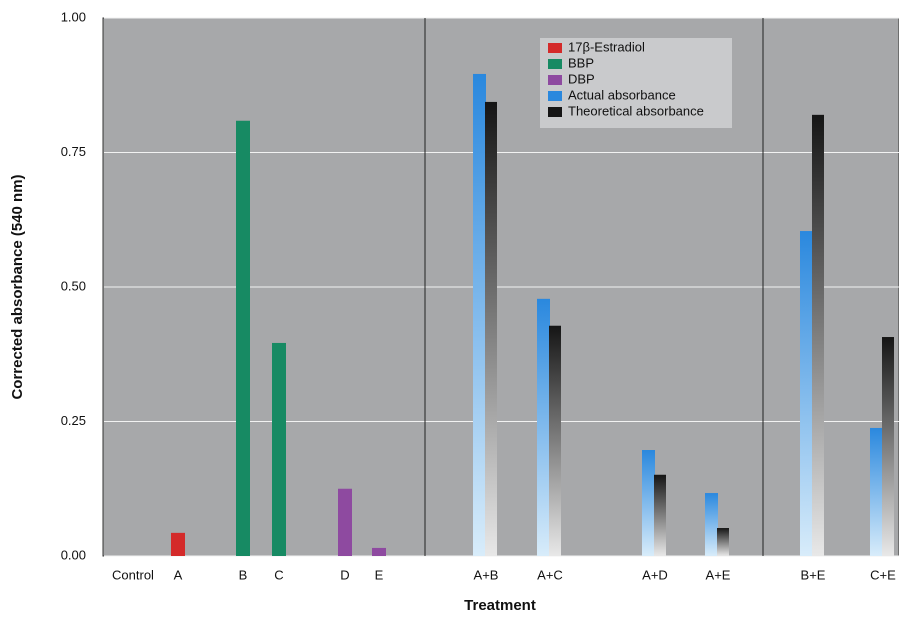 This screenshot has height=620, width=899. What do you see at coordinates (278, 574) in the screenshot?
I see `x-tick-label: C` at bounding box center [278, 574].